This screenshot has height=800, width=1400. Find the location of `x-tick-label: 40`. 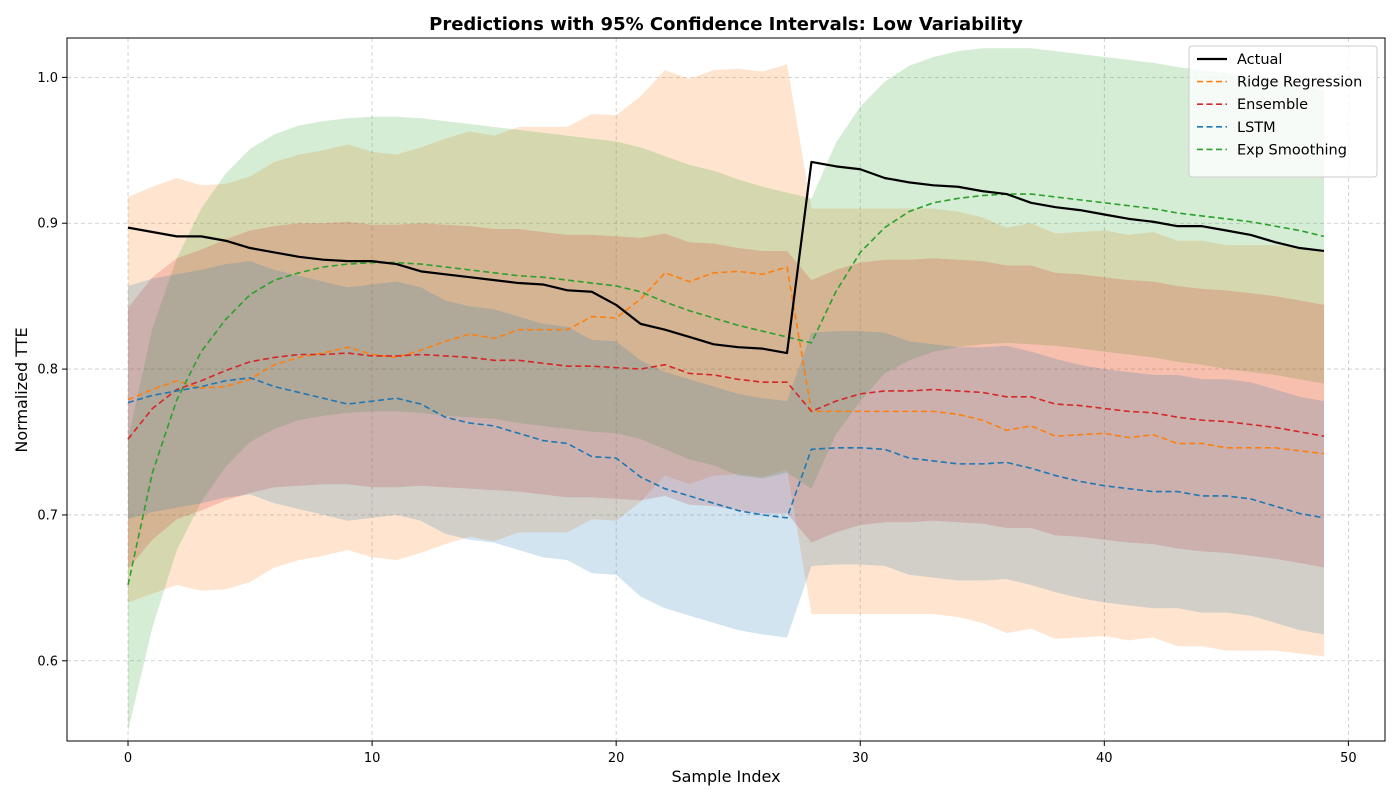

x-tick-label: 40 is located at coordinates (1104, 758).